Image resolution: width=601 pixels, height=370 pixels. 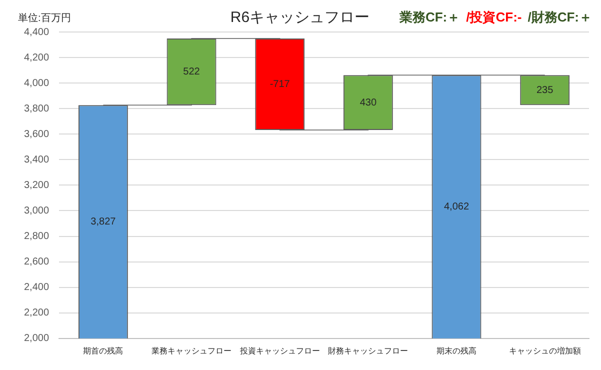 What do you see at coordinates (560, 17) in the screenshot?
I see `text: /財務CF:＋` at bounding box center [560, 17].